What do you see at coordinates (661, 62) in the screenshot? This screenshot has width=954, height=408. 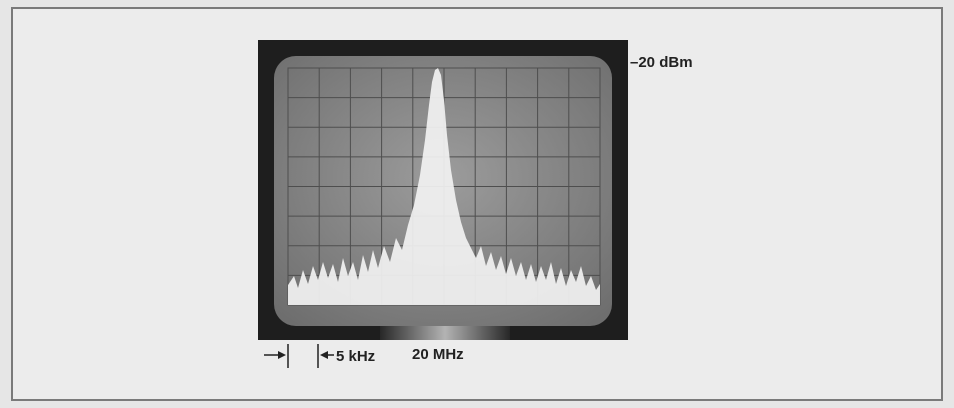 I see `reference-level-label: –20 dBm` at bounding box center [661, 62].